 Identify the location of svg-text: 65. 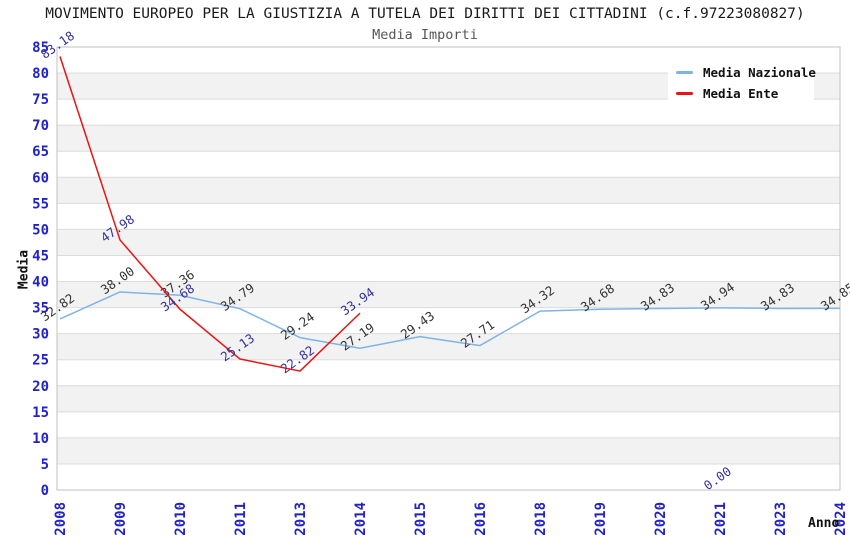
(40, 152).